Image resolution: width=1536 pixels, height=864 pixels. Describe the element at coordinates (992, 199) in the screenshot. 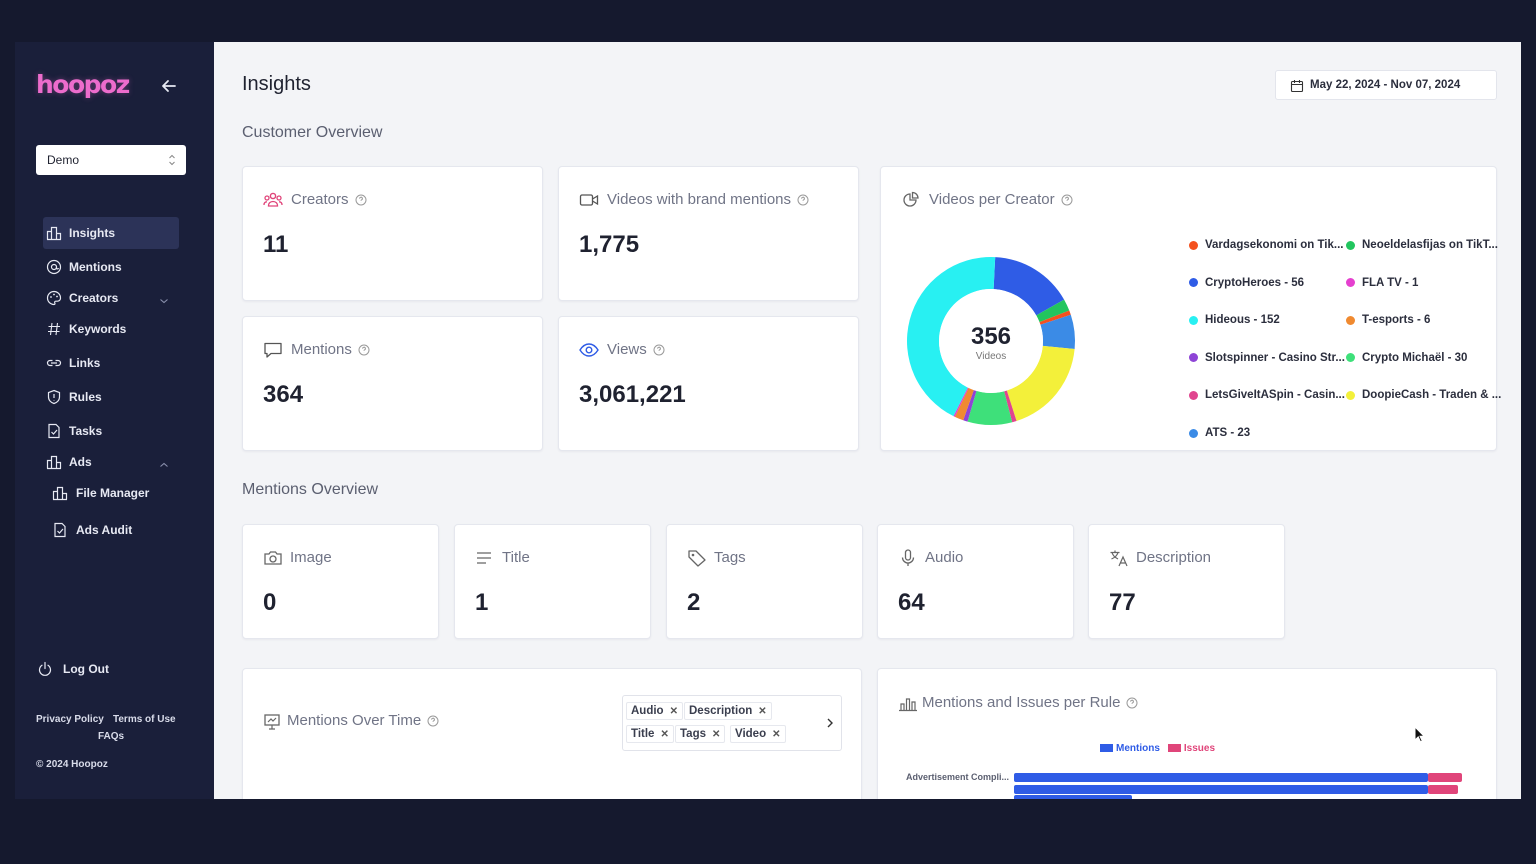

I see `videos-per-creator-label: Videos per Creator` at that location.